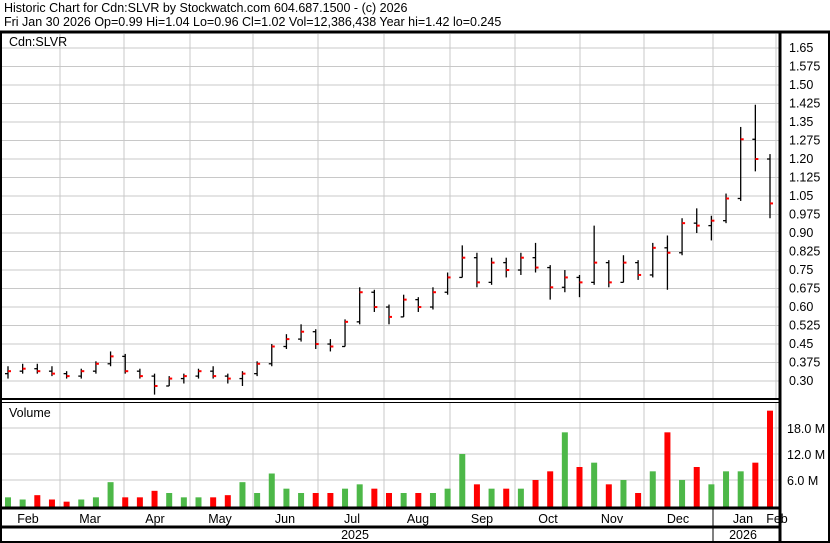  What do you see at coordinates (220, 519) in the screenshot?
I see `month-label: May` at bounding box center [220, 519].